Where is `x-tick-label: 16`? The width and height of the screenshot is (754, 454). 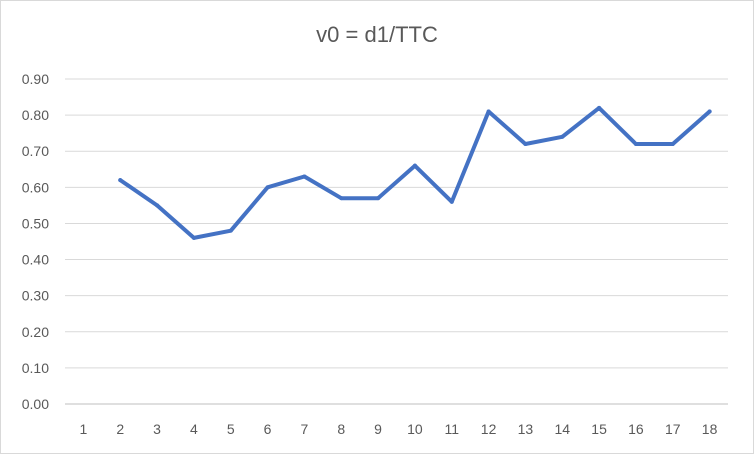 x-tick-label: 16 is located at coordinates (636, 429).